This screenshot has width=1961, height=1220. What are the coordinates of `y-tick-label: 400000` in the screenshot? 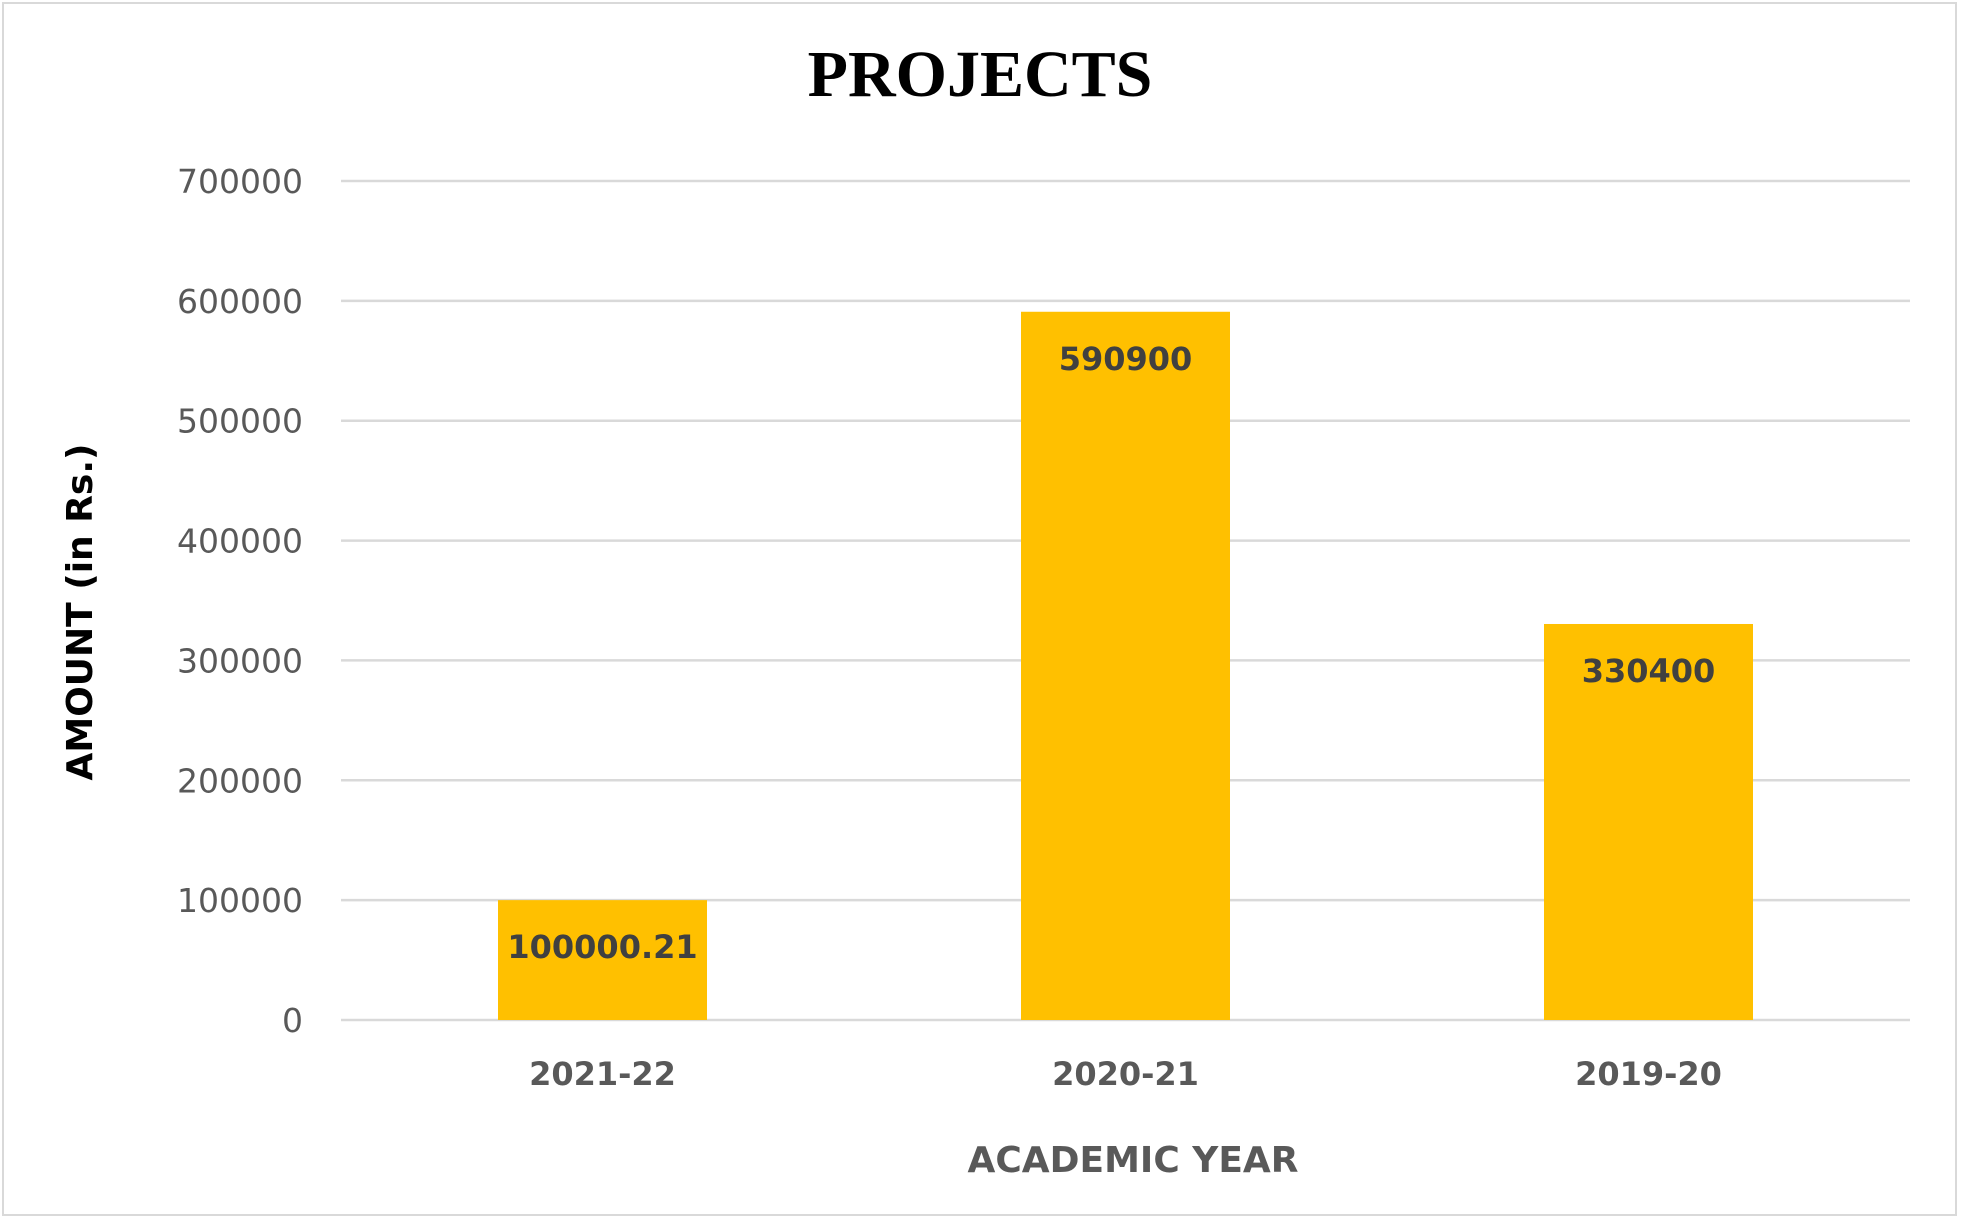 It's located at (240, 541).